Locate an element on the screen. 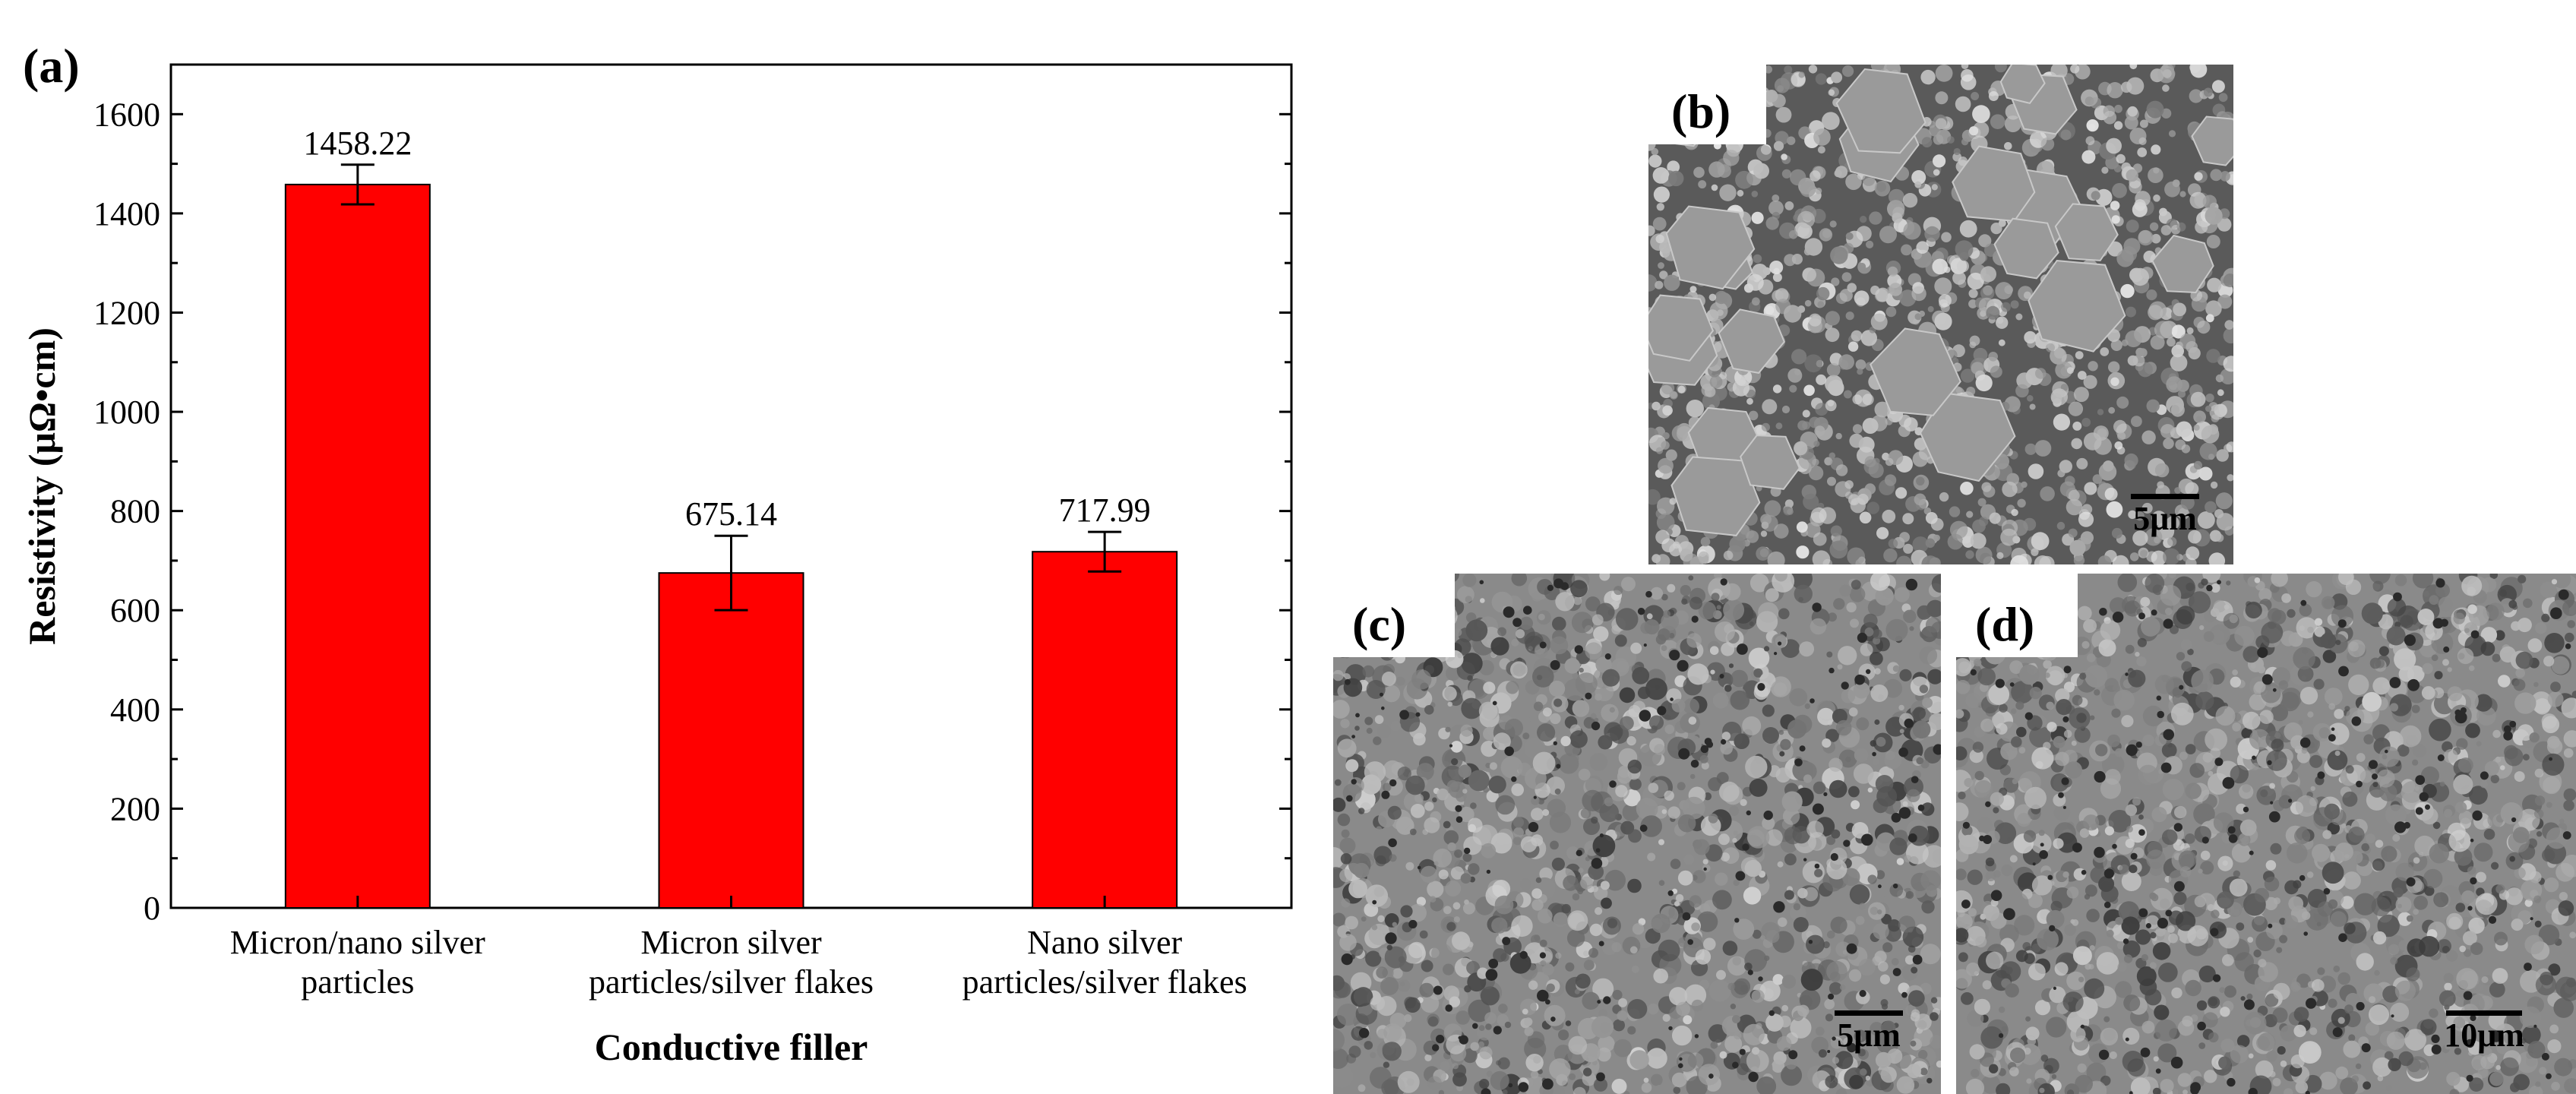  scale-bar-c: 5μm is located at coordinates (1868, 1031).